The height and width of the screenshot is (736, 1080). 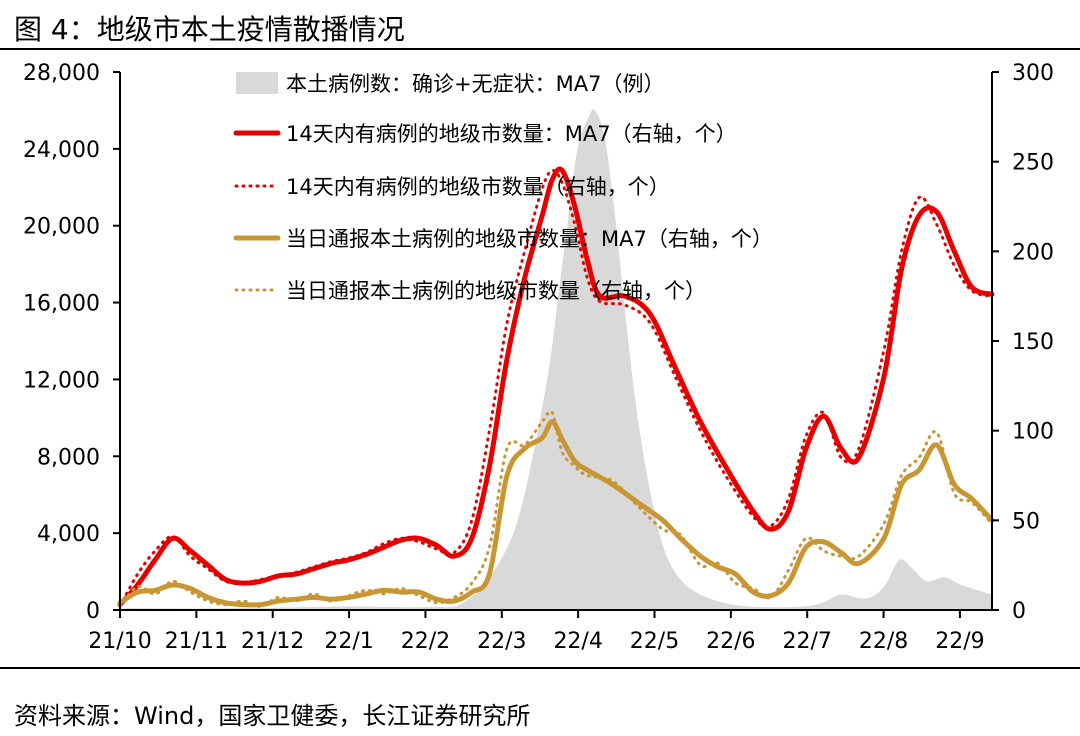 What do you see at coordinates (478, 187) in the screenshot?
I see `legend-label: 14天内有病例的地级市数量（右轴，个）` at bounding box center [478, 187].